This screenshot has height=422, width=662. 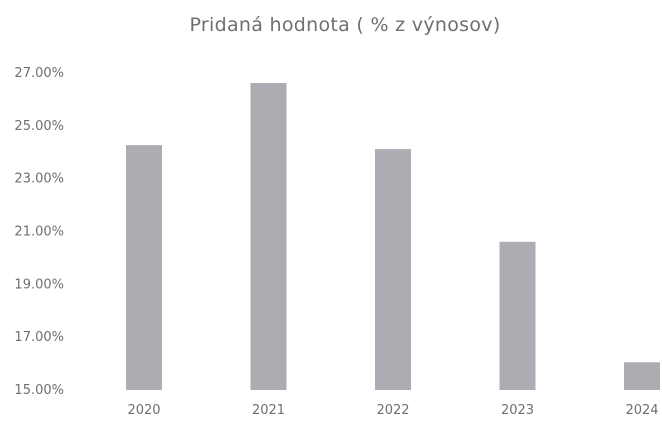 What do you see at coordinates (392, 410) in the screenshot?
I see `x-tick-label: 2022` at bounding box center [392, 410].